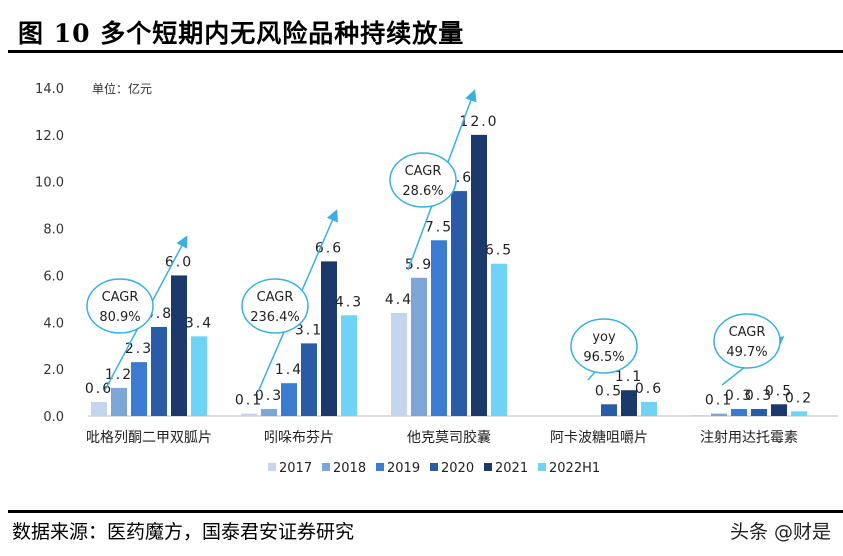 This screenshot has height=556, width=843. I want to click on data-label: 7.5, so click(439, 227).